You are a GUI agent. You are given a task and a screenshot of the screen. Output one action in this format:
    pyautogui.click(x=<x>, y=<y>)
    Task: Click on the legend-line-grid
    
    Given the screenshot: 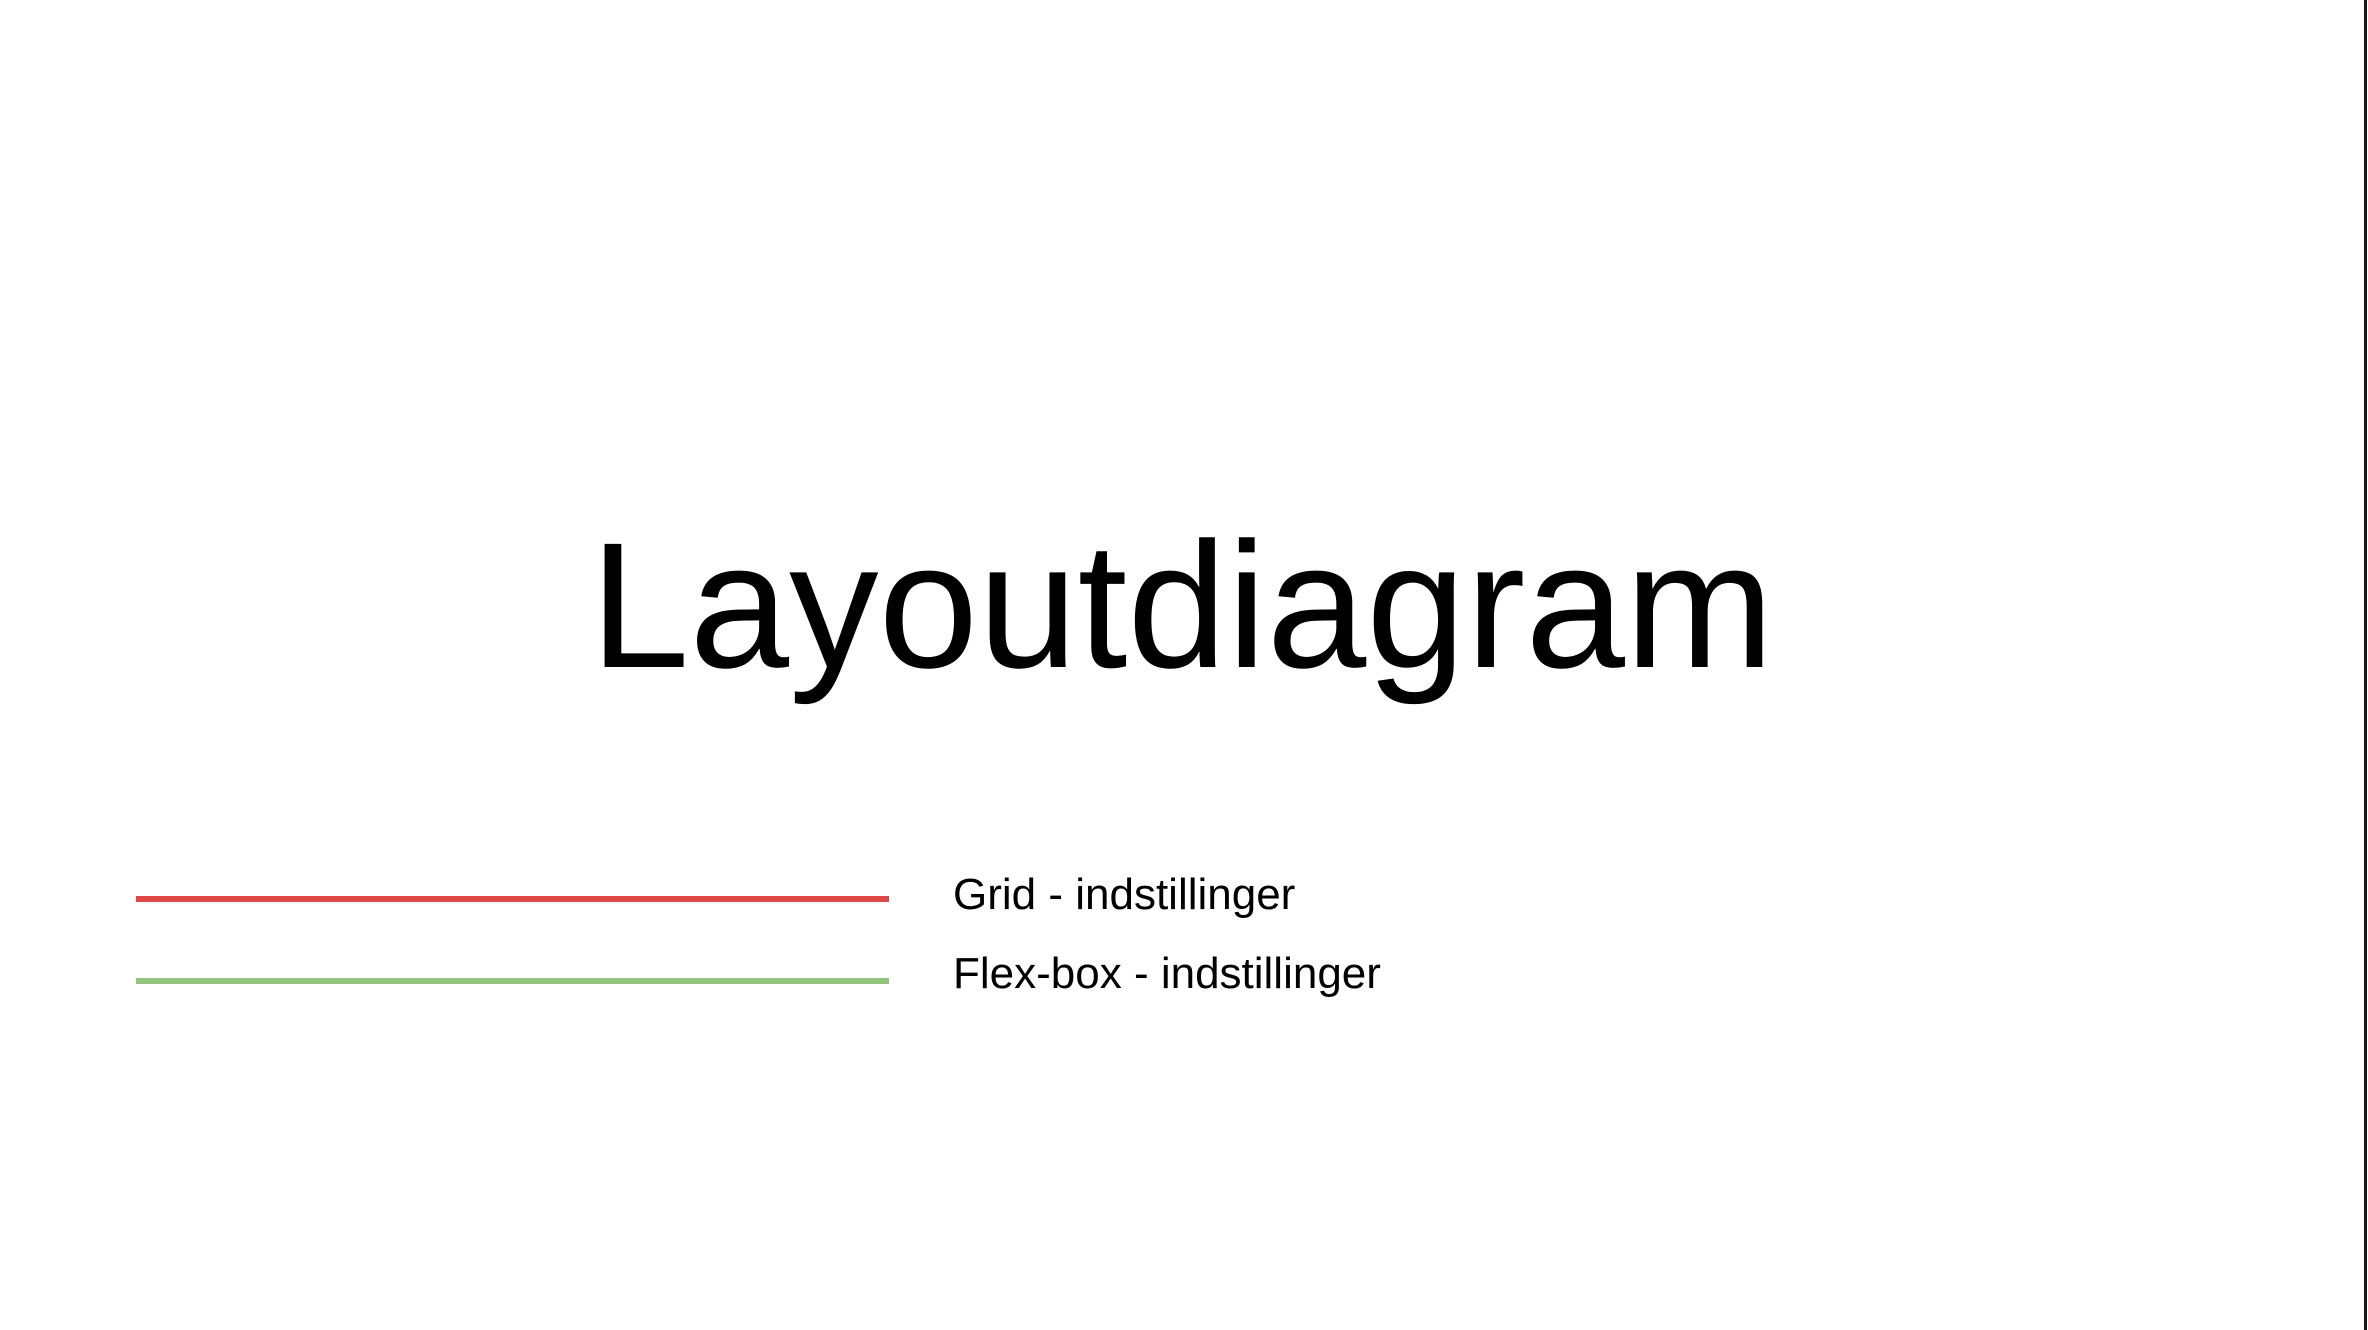 What is the action you would take?
    pyautogui.click(x=512, y=899)
    